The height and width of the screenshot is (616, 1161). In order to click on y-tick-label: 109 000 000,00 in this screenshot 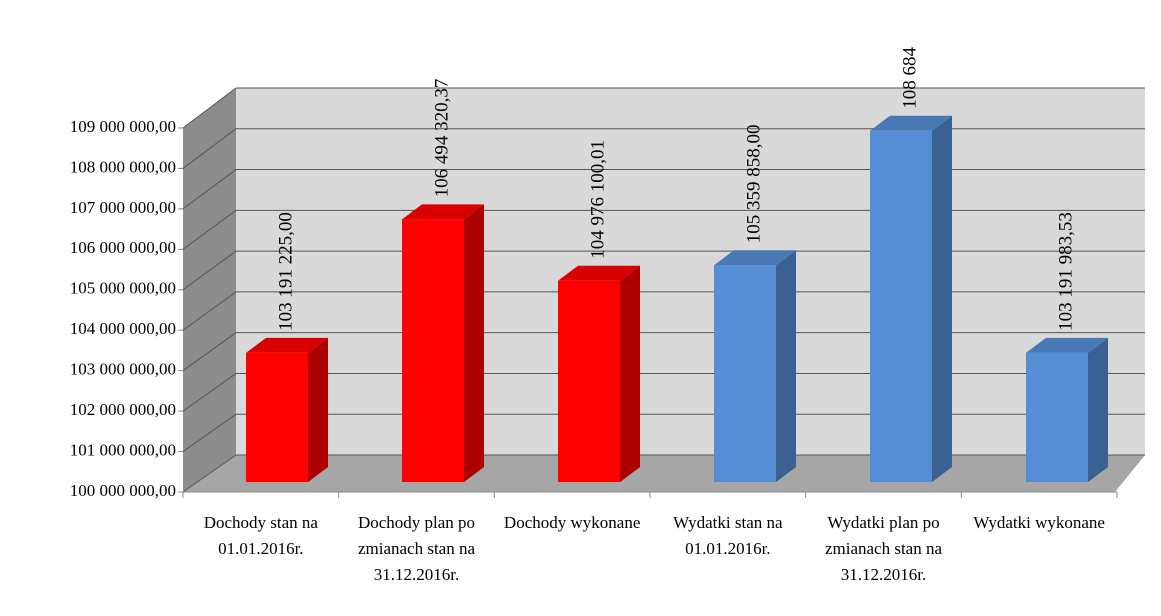, I will do `click(123, 126)`.